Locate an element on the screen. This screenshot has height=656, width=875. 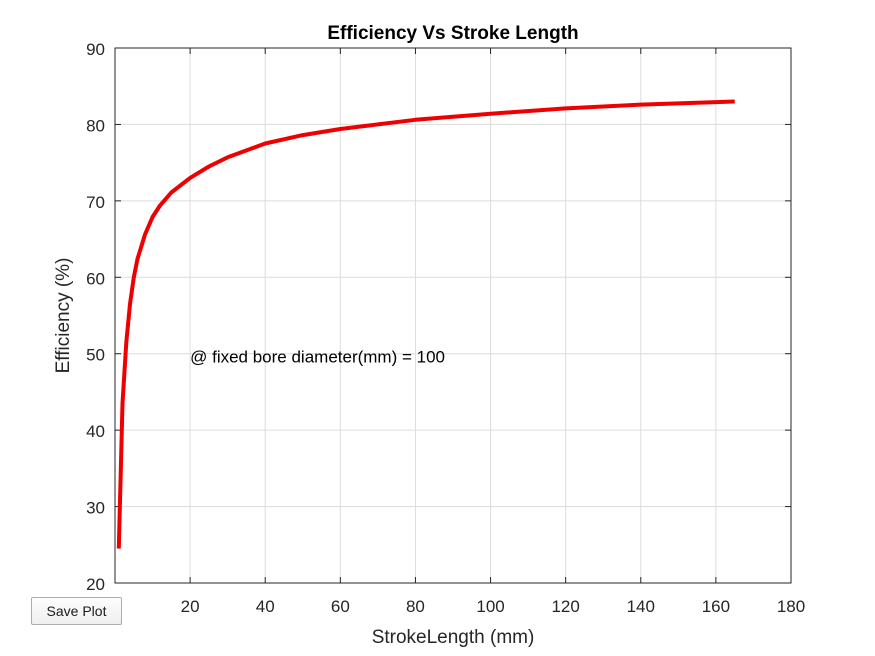
x-tick-label: 20 is located at coordinates (190, 606).